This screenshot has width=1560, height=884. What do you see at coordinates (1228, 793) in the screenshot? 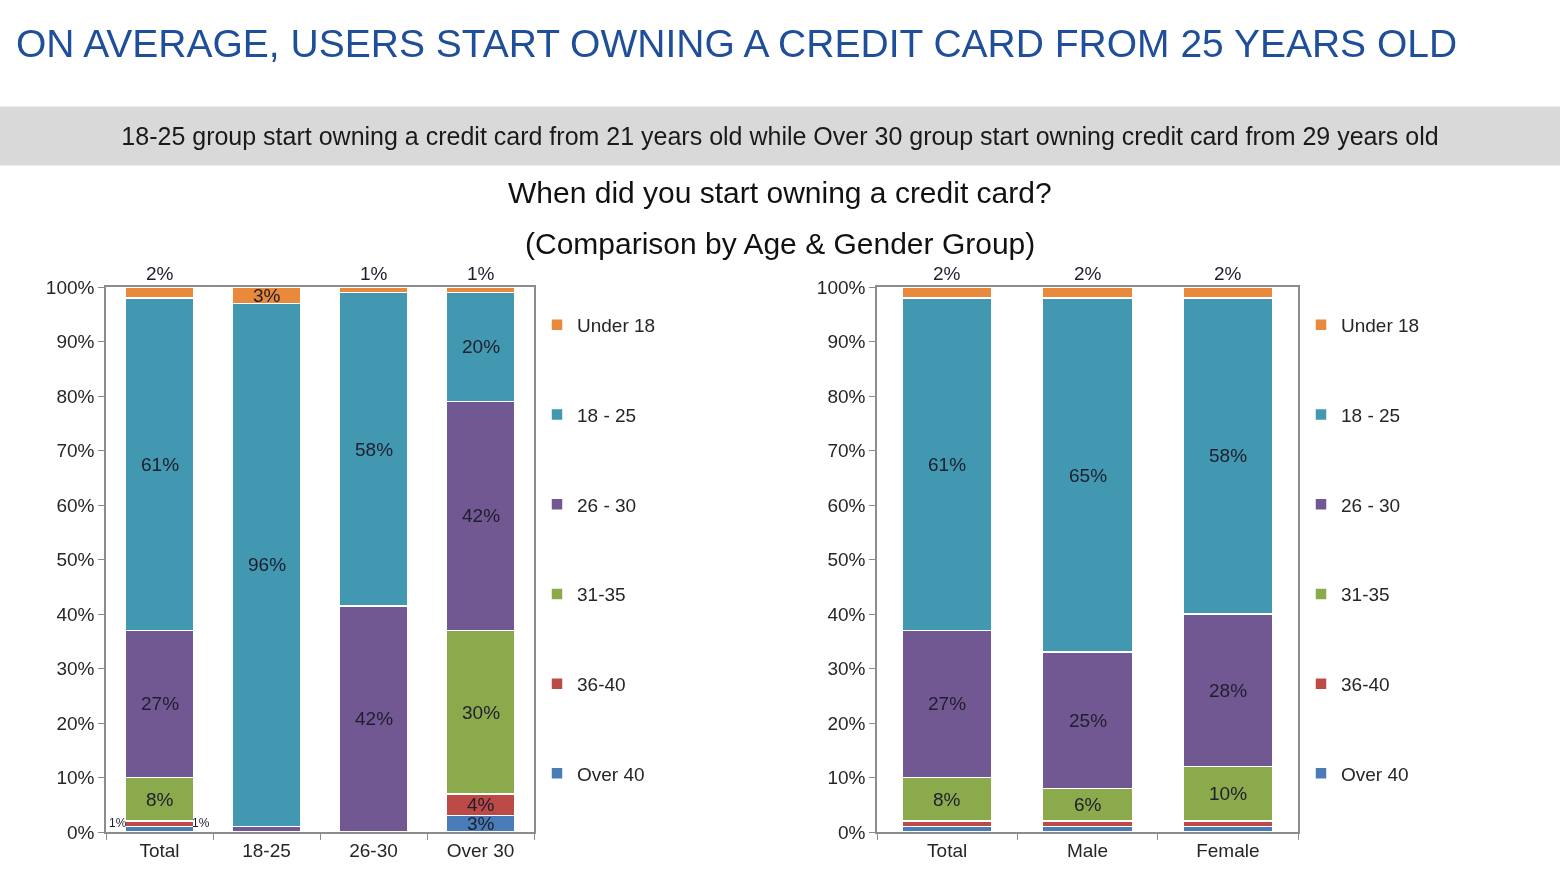
I see `data-label: 10%` at bounding box center [1228, 793].